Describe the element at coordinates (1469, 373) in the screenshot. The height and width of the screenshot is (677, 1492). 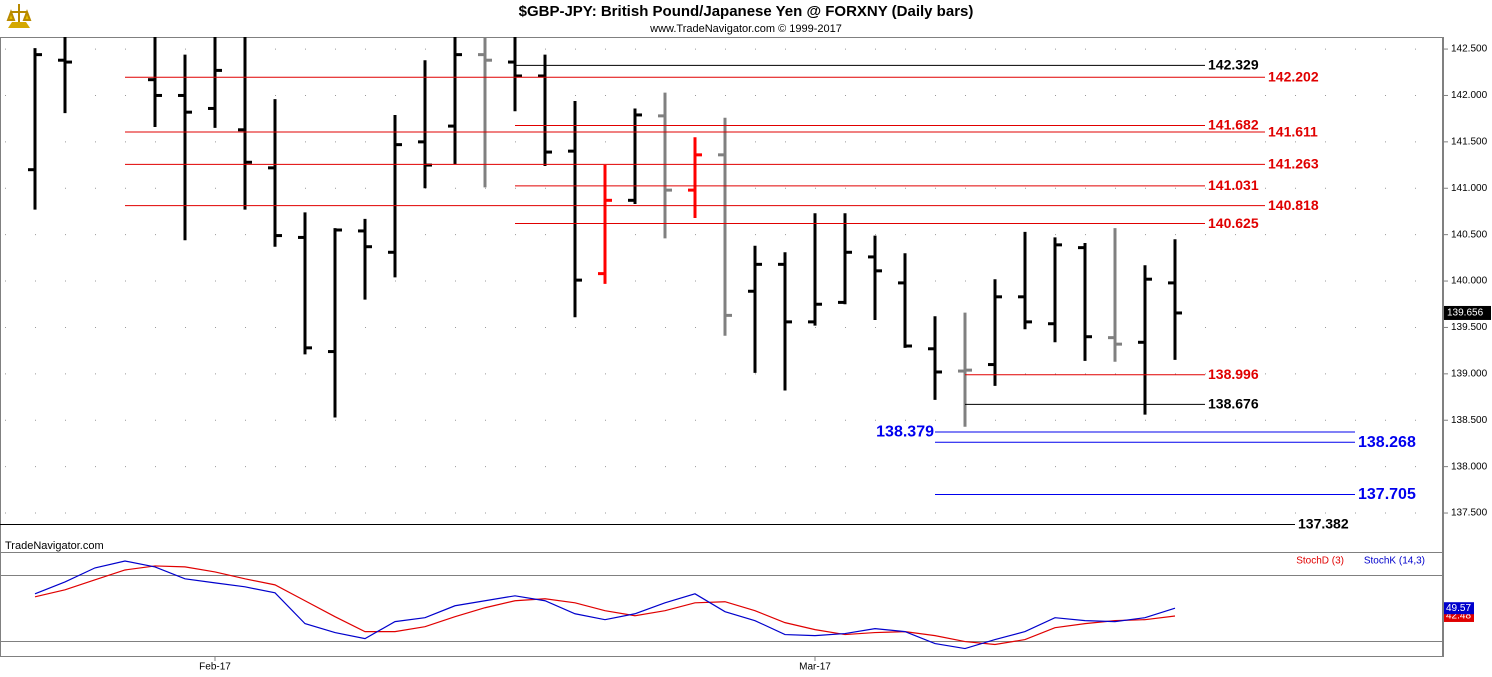
I see `y-tick-label: 139.000` at that location.